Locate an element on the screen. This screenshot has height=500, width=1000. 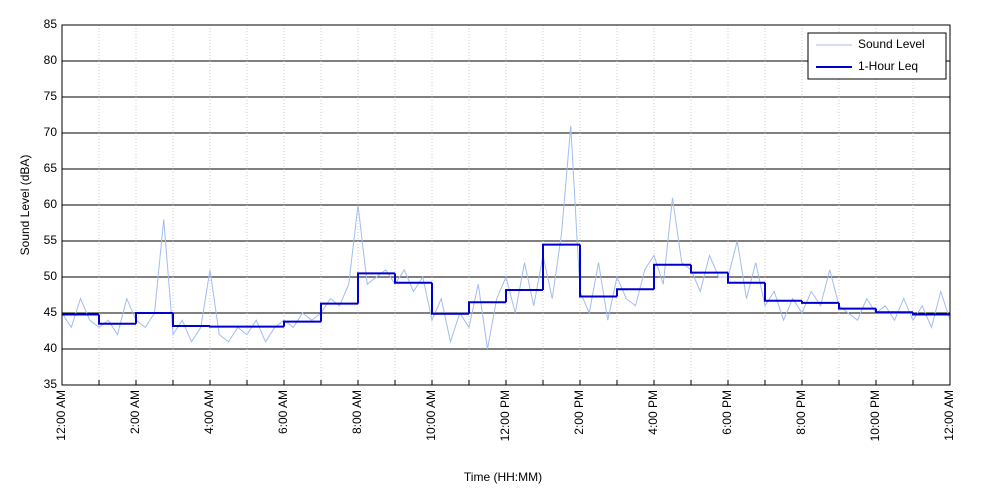
y-axis-label: Sound Level (dBA) is located at coordinates (25, 205).